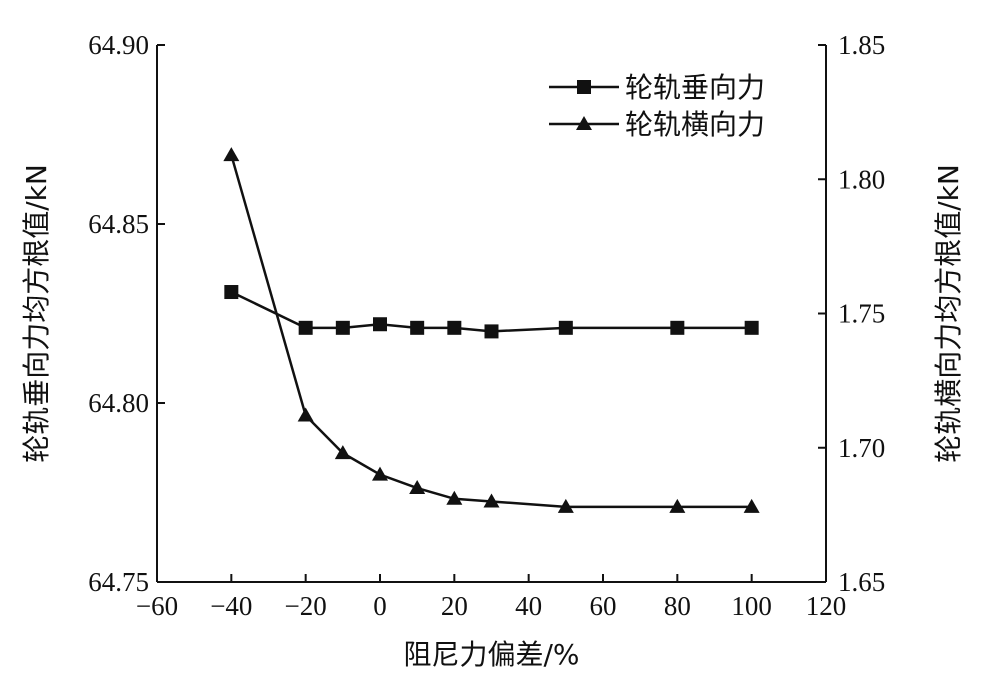 Image resolution: width=1000 pixels, height=679 pixels. I want to click on x-tick-label: 40, so click(528, 606).